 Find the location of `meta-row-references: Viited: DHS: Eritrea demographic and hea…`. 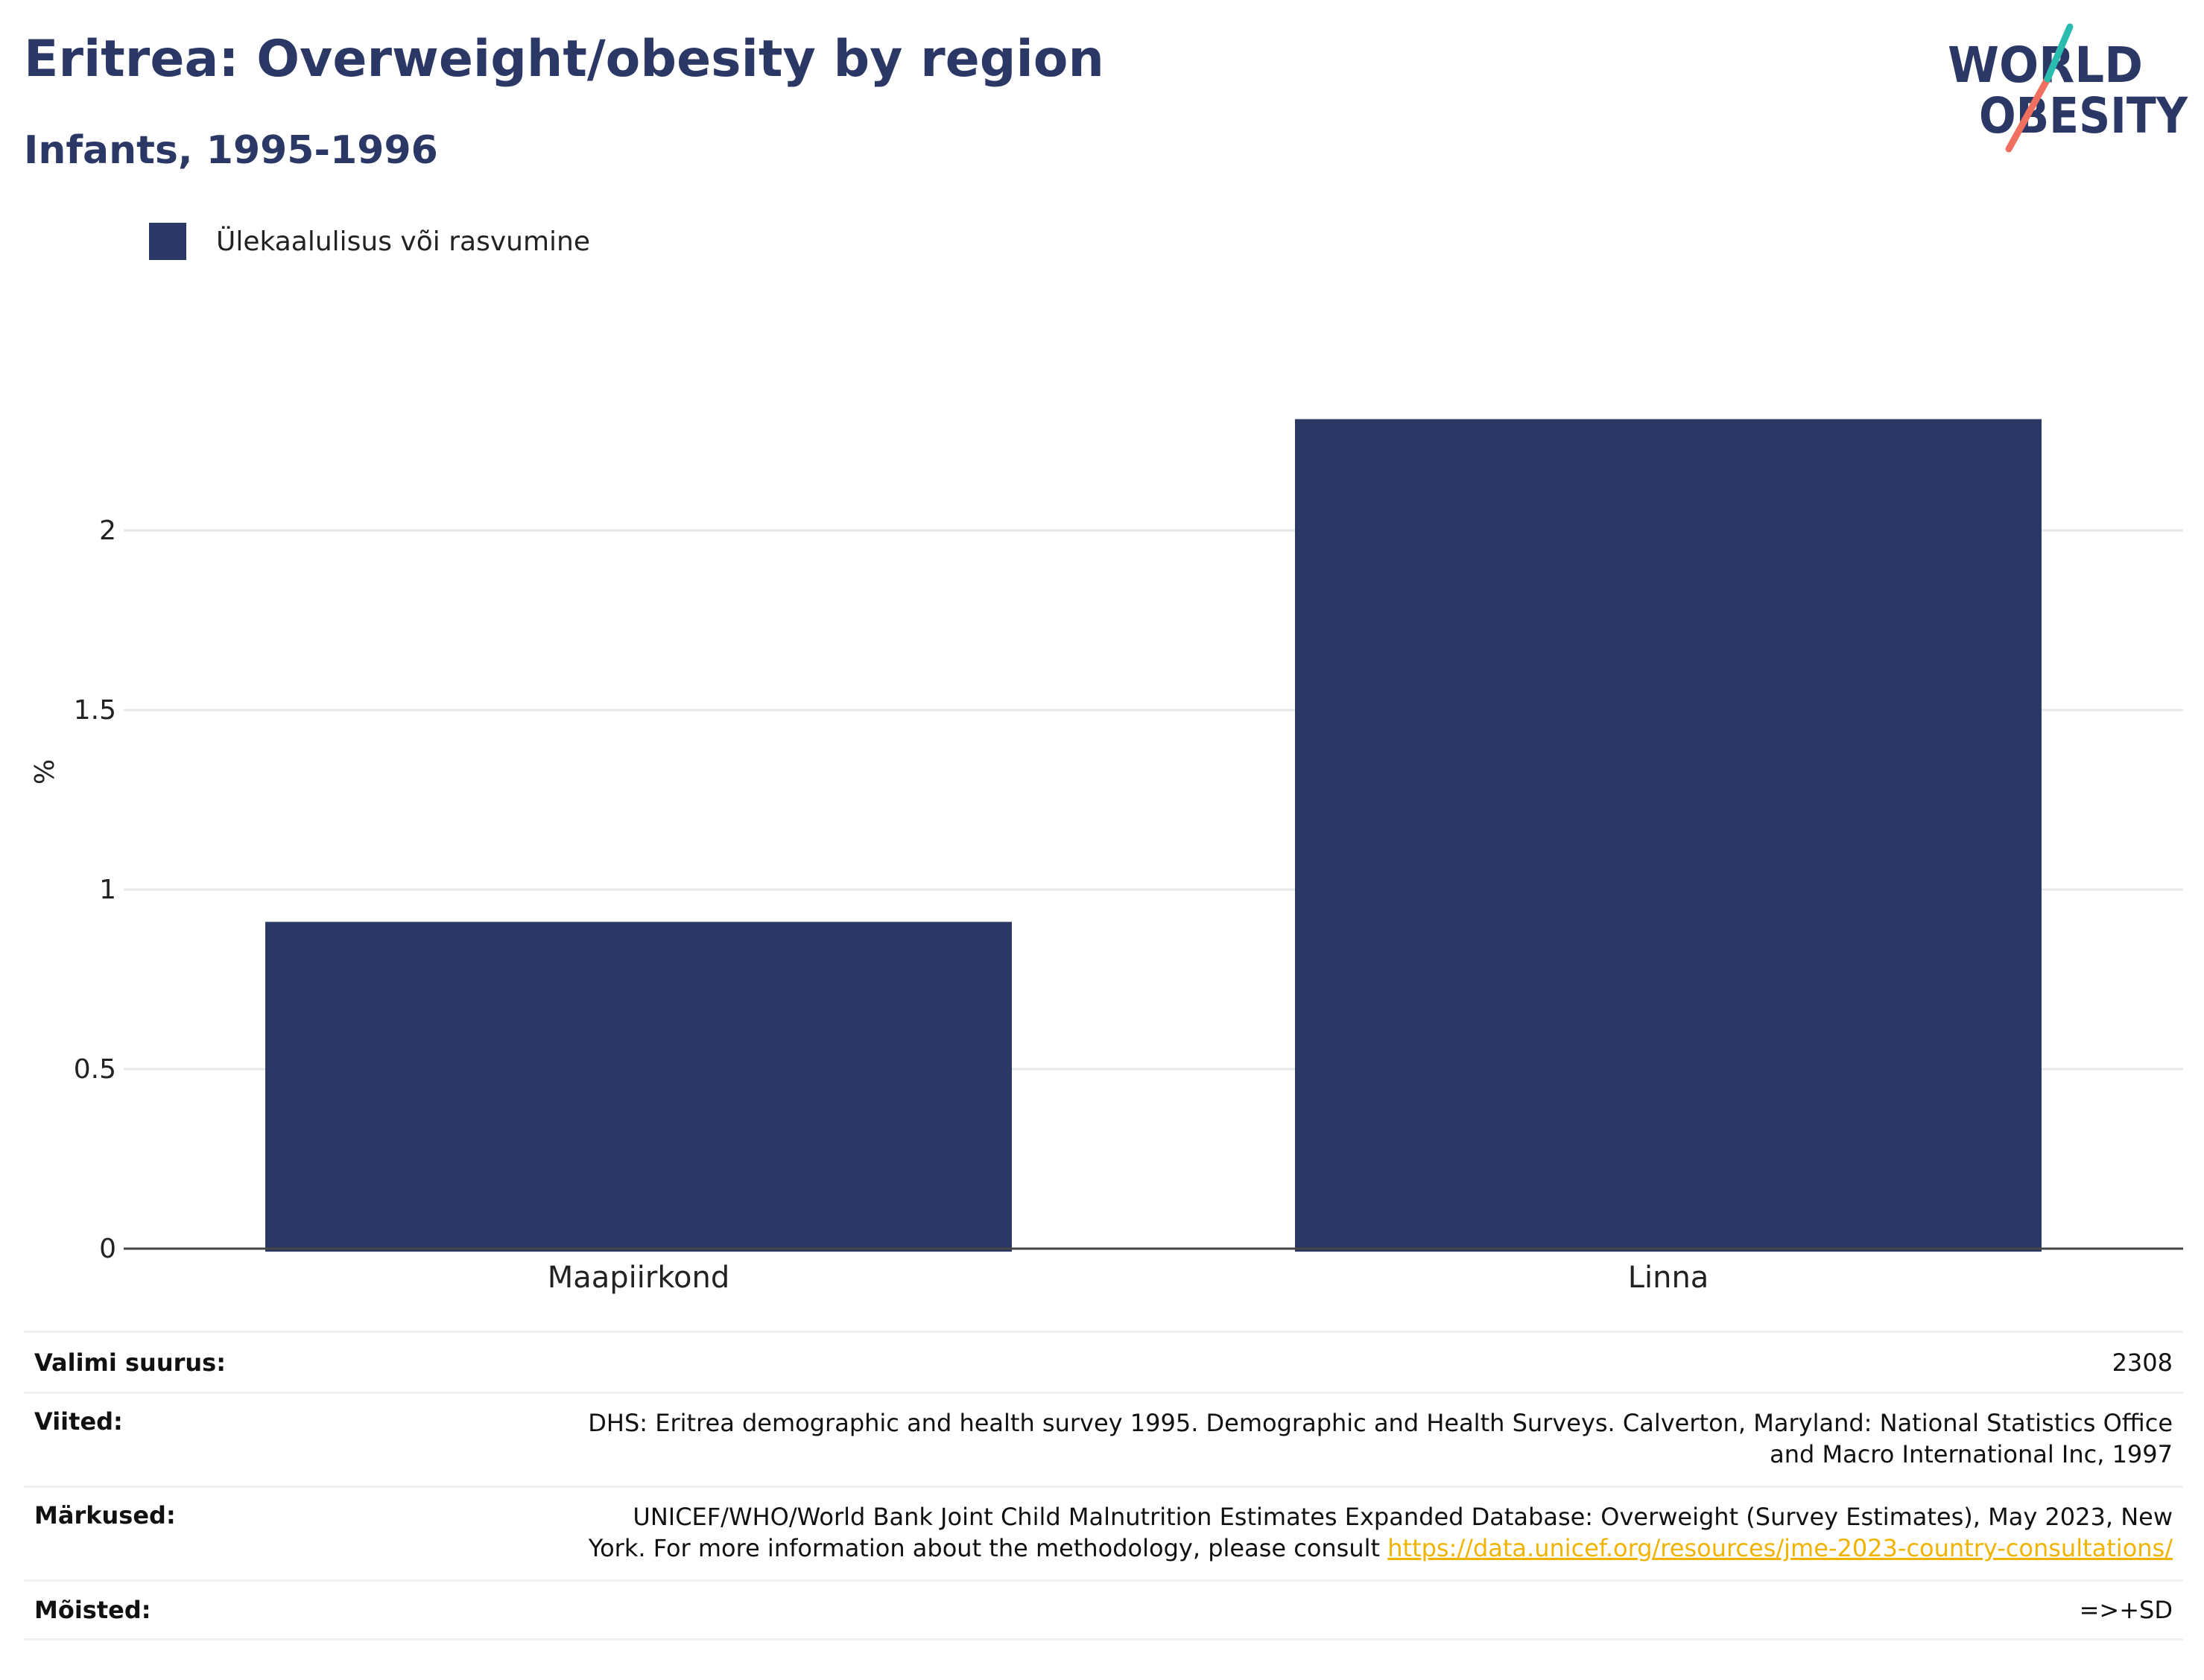

meta-row-references: Viited: DHS: Eritrea demographic and hea… is located at coordinates (1103, 1439).